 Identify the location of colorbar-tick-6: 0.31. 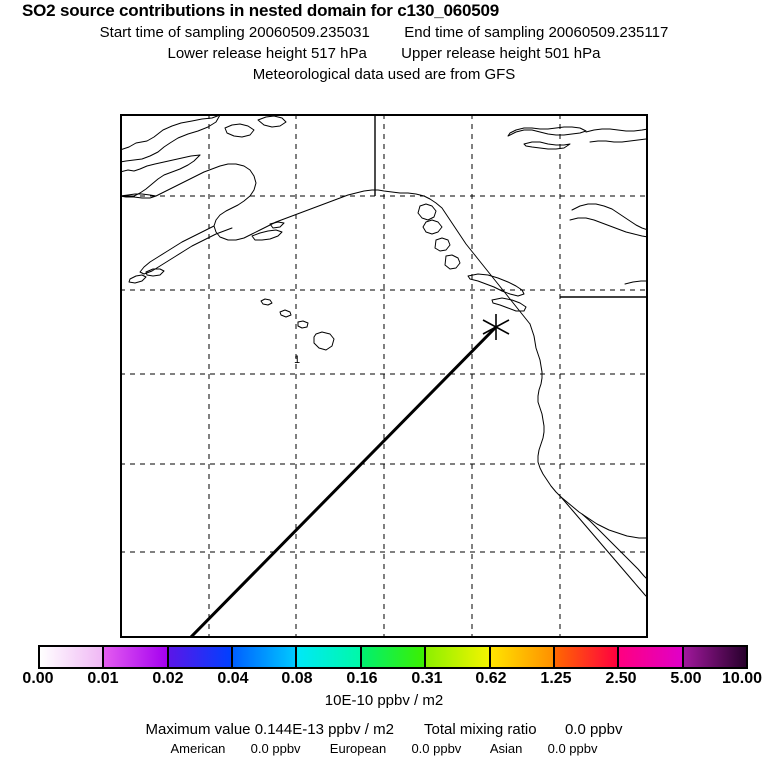
(427, 678).